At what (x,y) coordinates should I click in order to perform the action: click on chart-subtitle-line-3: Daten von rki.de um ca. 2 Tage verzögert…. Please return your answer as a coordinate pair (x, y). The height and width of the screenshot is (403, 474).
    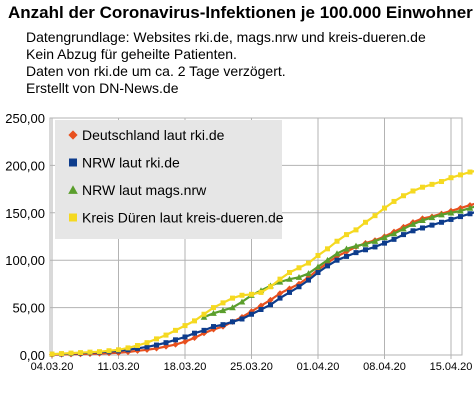
    Looking at the image, I should click on (156, 71).